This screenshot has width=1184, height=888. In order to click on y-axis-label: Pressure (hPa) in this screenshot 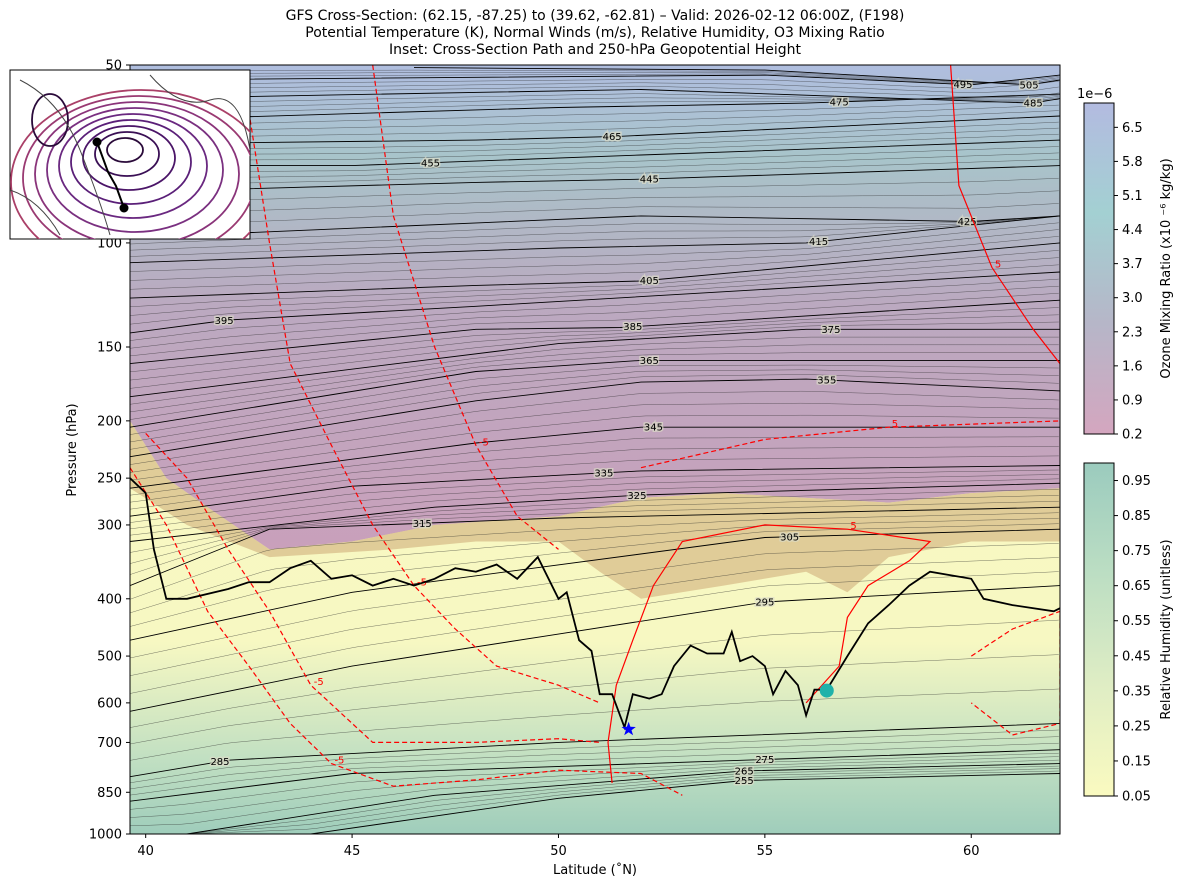, I will do `click(72, 449)`.